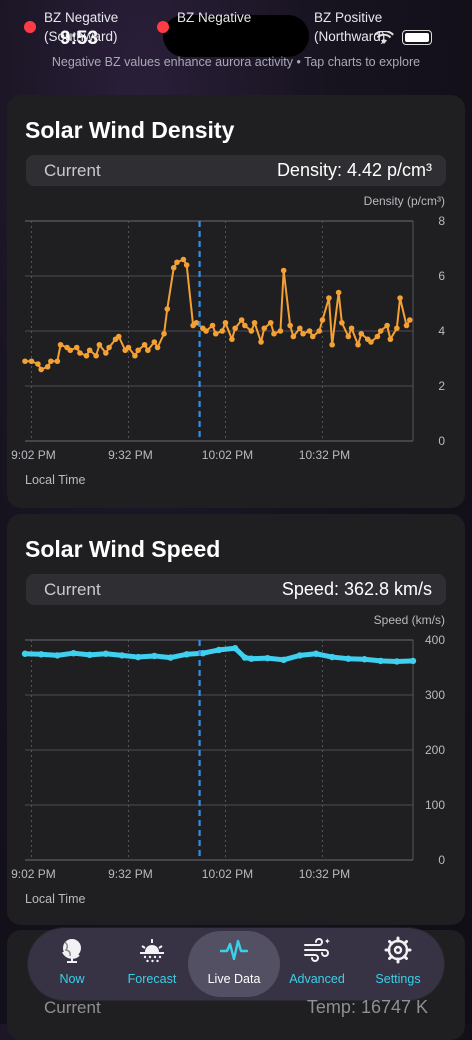 This screenshot has height=1040, width=472. Describe the element at coordinates (324, 455) in the screenshot. I see `x-tick-label: 10:32 PM` at that location.